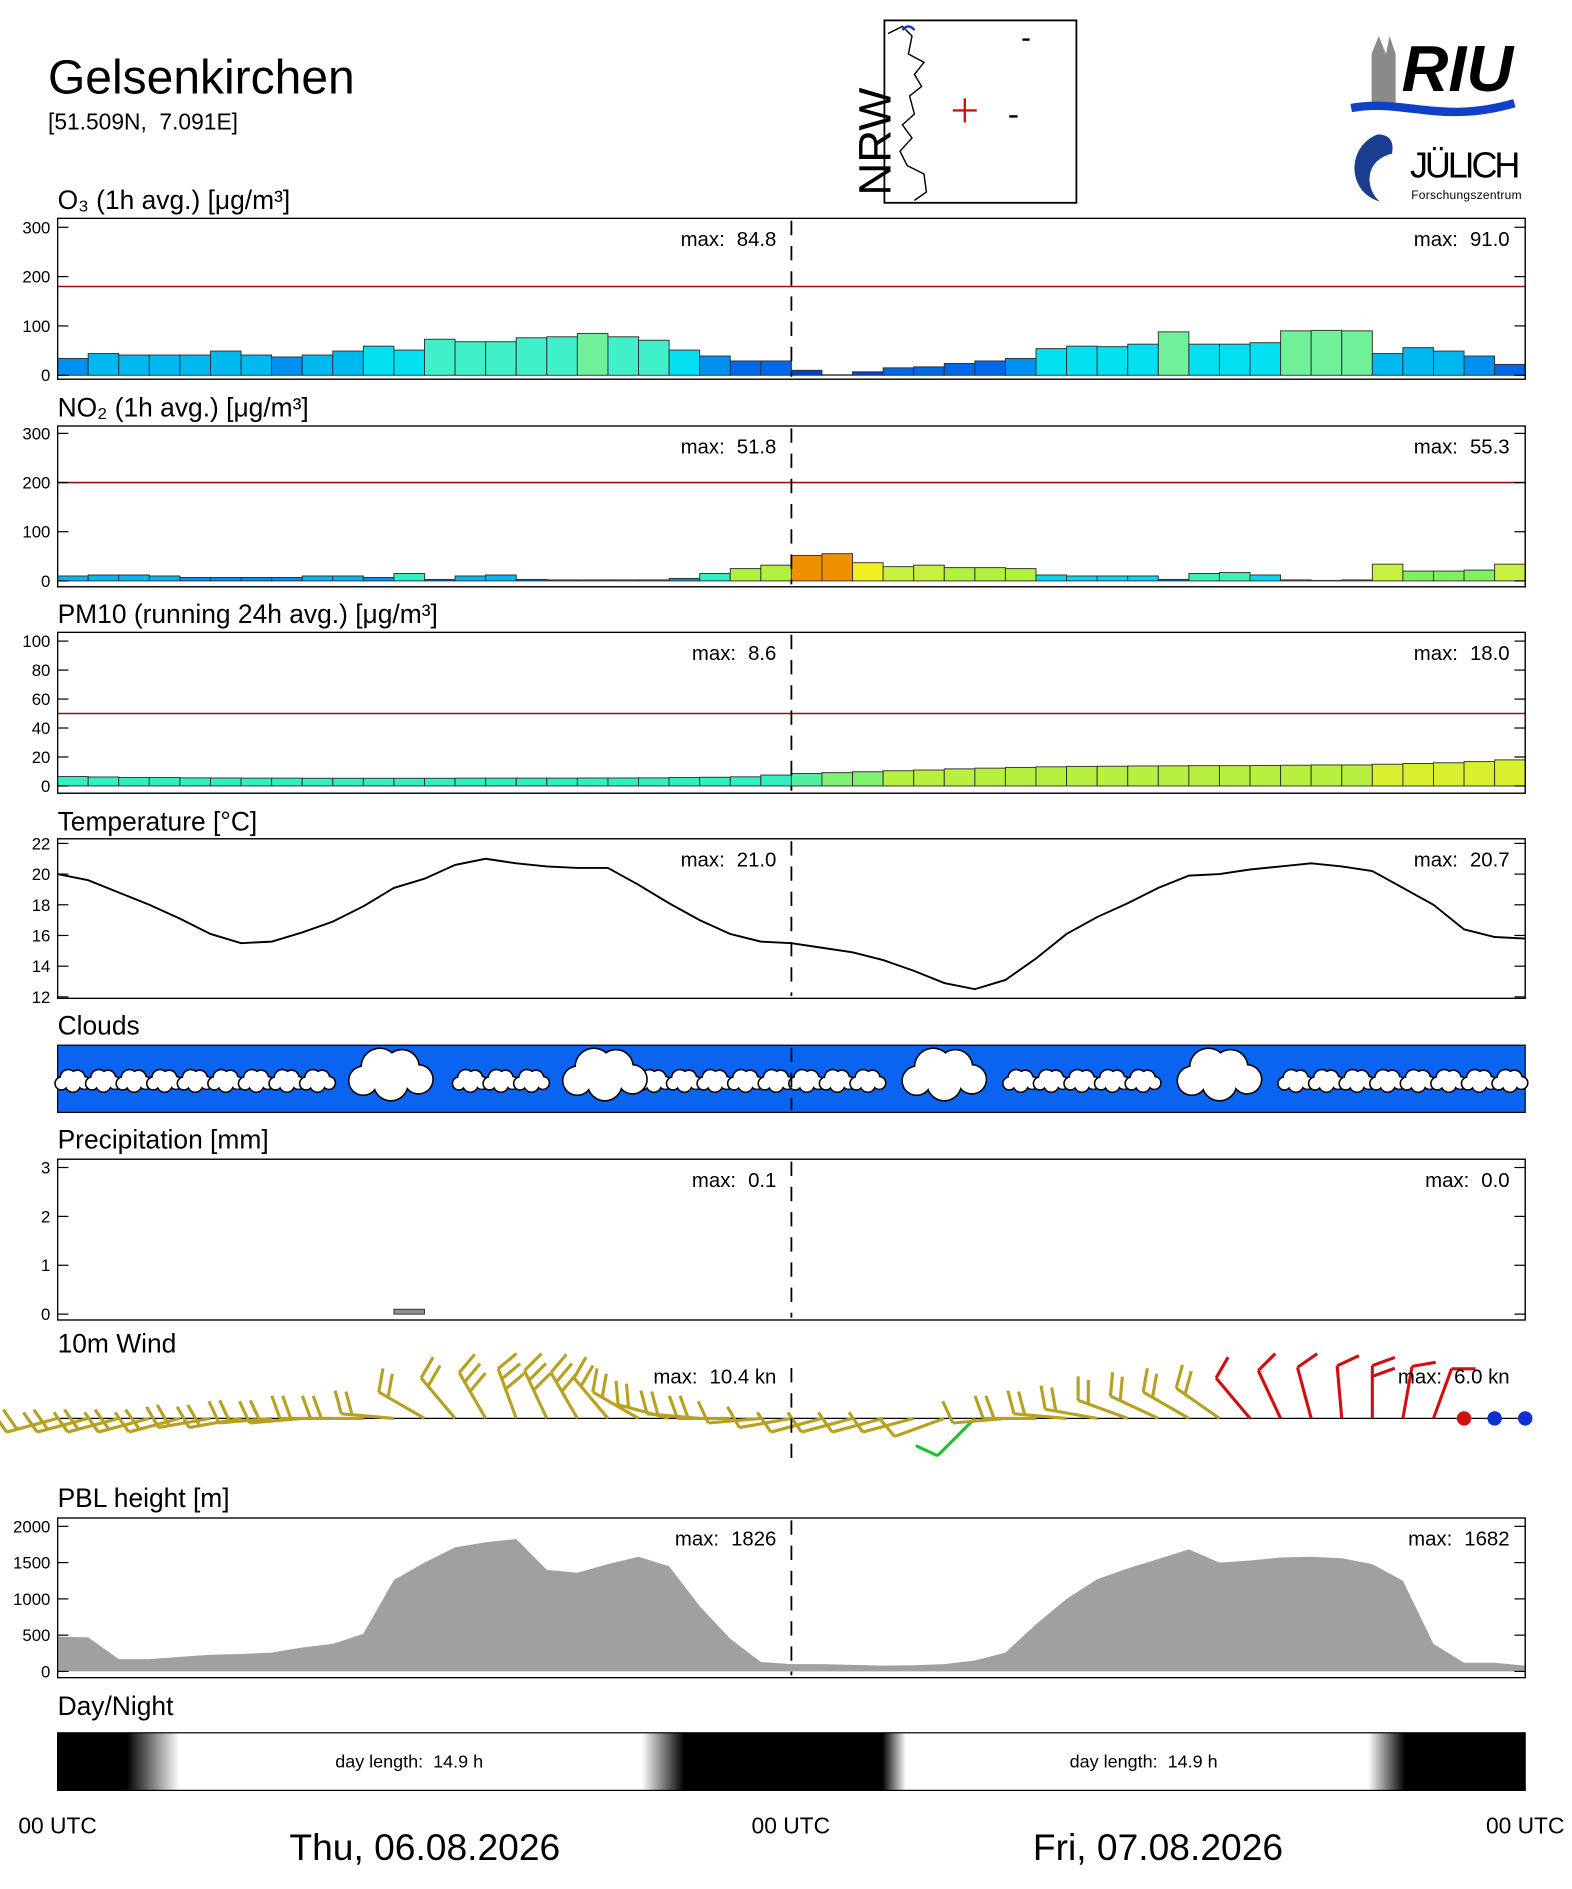 The height and width of the screenshot is (1889, 1572). What do you see at coordinates (1486, 1540) in the screenshot?
I see `max-value: 1682` at bounding box center [1486, 1540].